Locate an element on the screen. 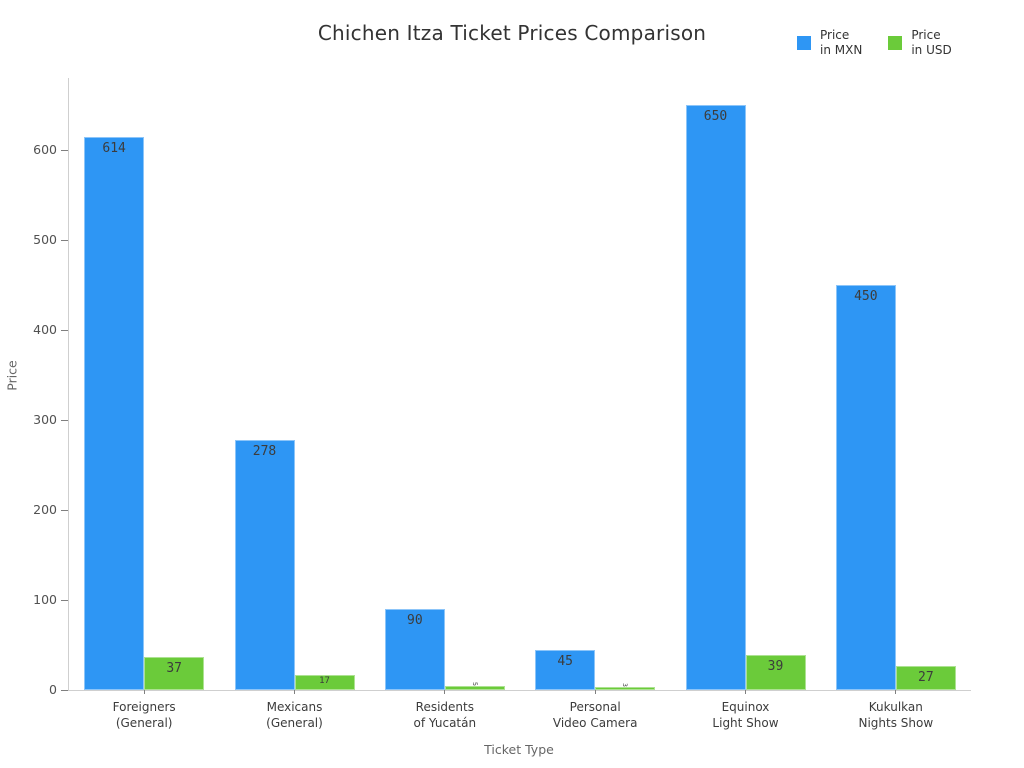 The width and height of the screenshot is (1024, 768). x-tick-label: Mexicans (General) is located at coordinates (294, 715).